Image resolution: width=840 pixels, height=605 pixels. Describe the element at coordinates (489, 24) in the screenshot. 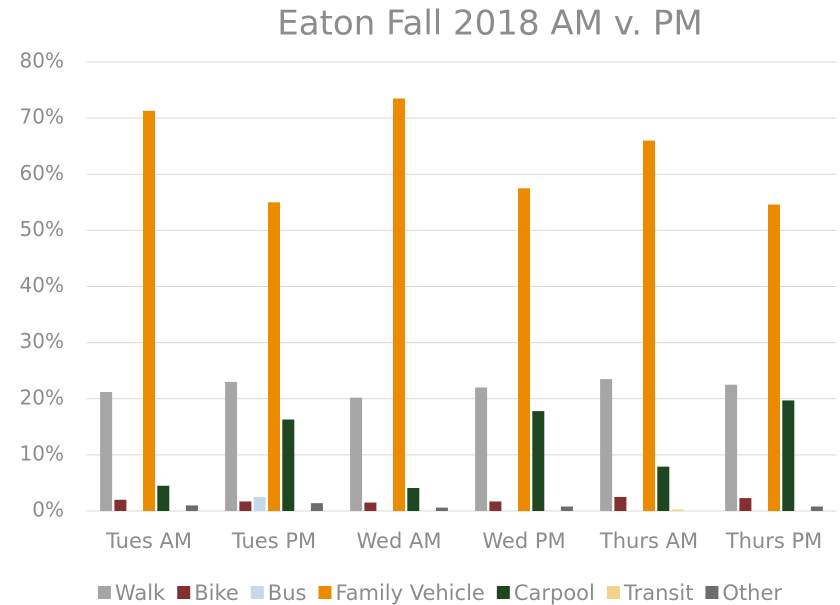

I see `chart-title: Eaton Fall 2018 AM v. PM` at that location.